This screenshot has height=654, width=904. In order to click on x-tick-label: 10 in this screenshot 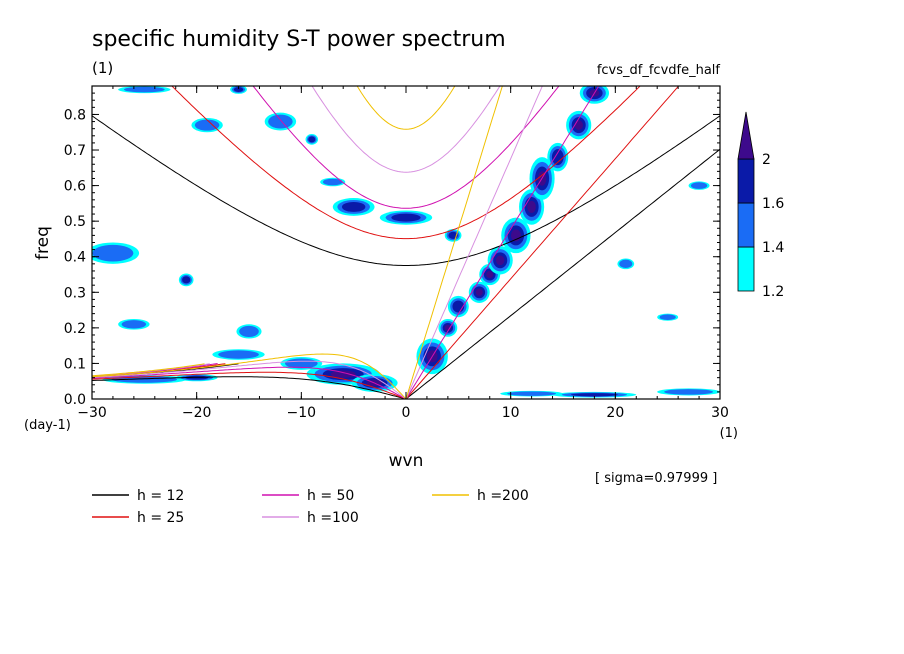, I will do `click(511, 413)`.